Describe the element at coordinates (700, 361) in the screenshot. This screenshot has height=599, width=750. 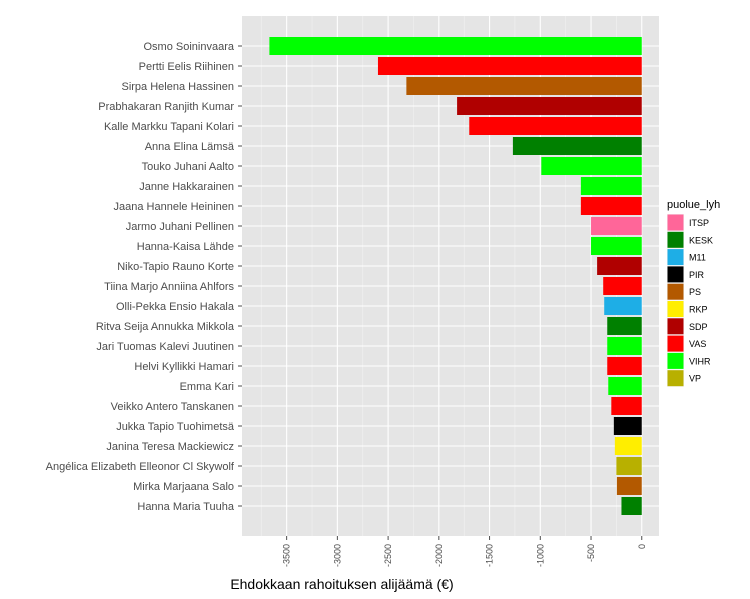
I see `legend-label: VIHR` at that location.